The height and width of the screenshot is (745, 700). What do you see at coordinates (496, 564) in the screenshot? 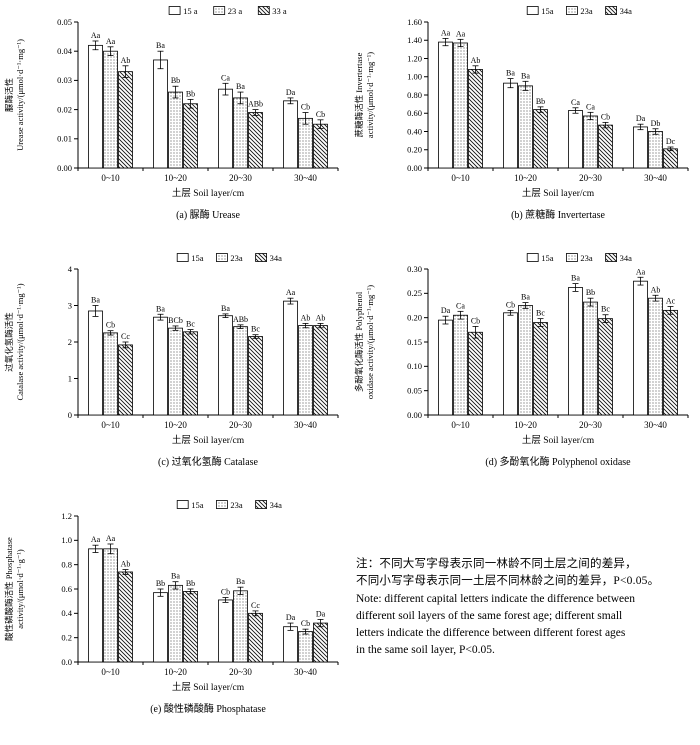
I see `note-line: 注：不同大写字母表示同一林龄不同土层之间的差异，` at bounding box center [496, 564].